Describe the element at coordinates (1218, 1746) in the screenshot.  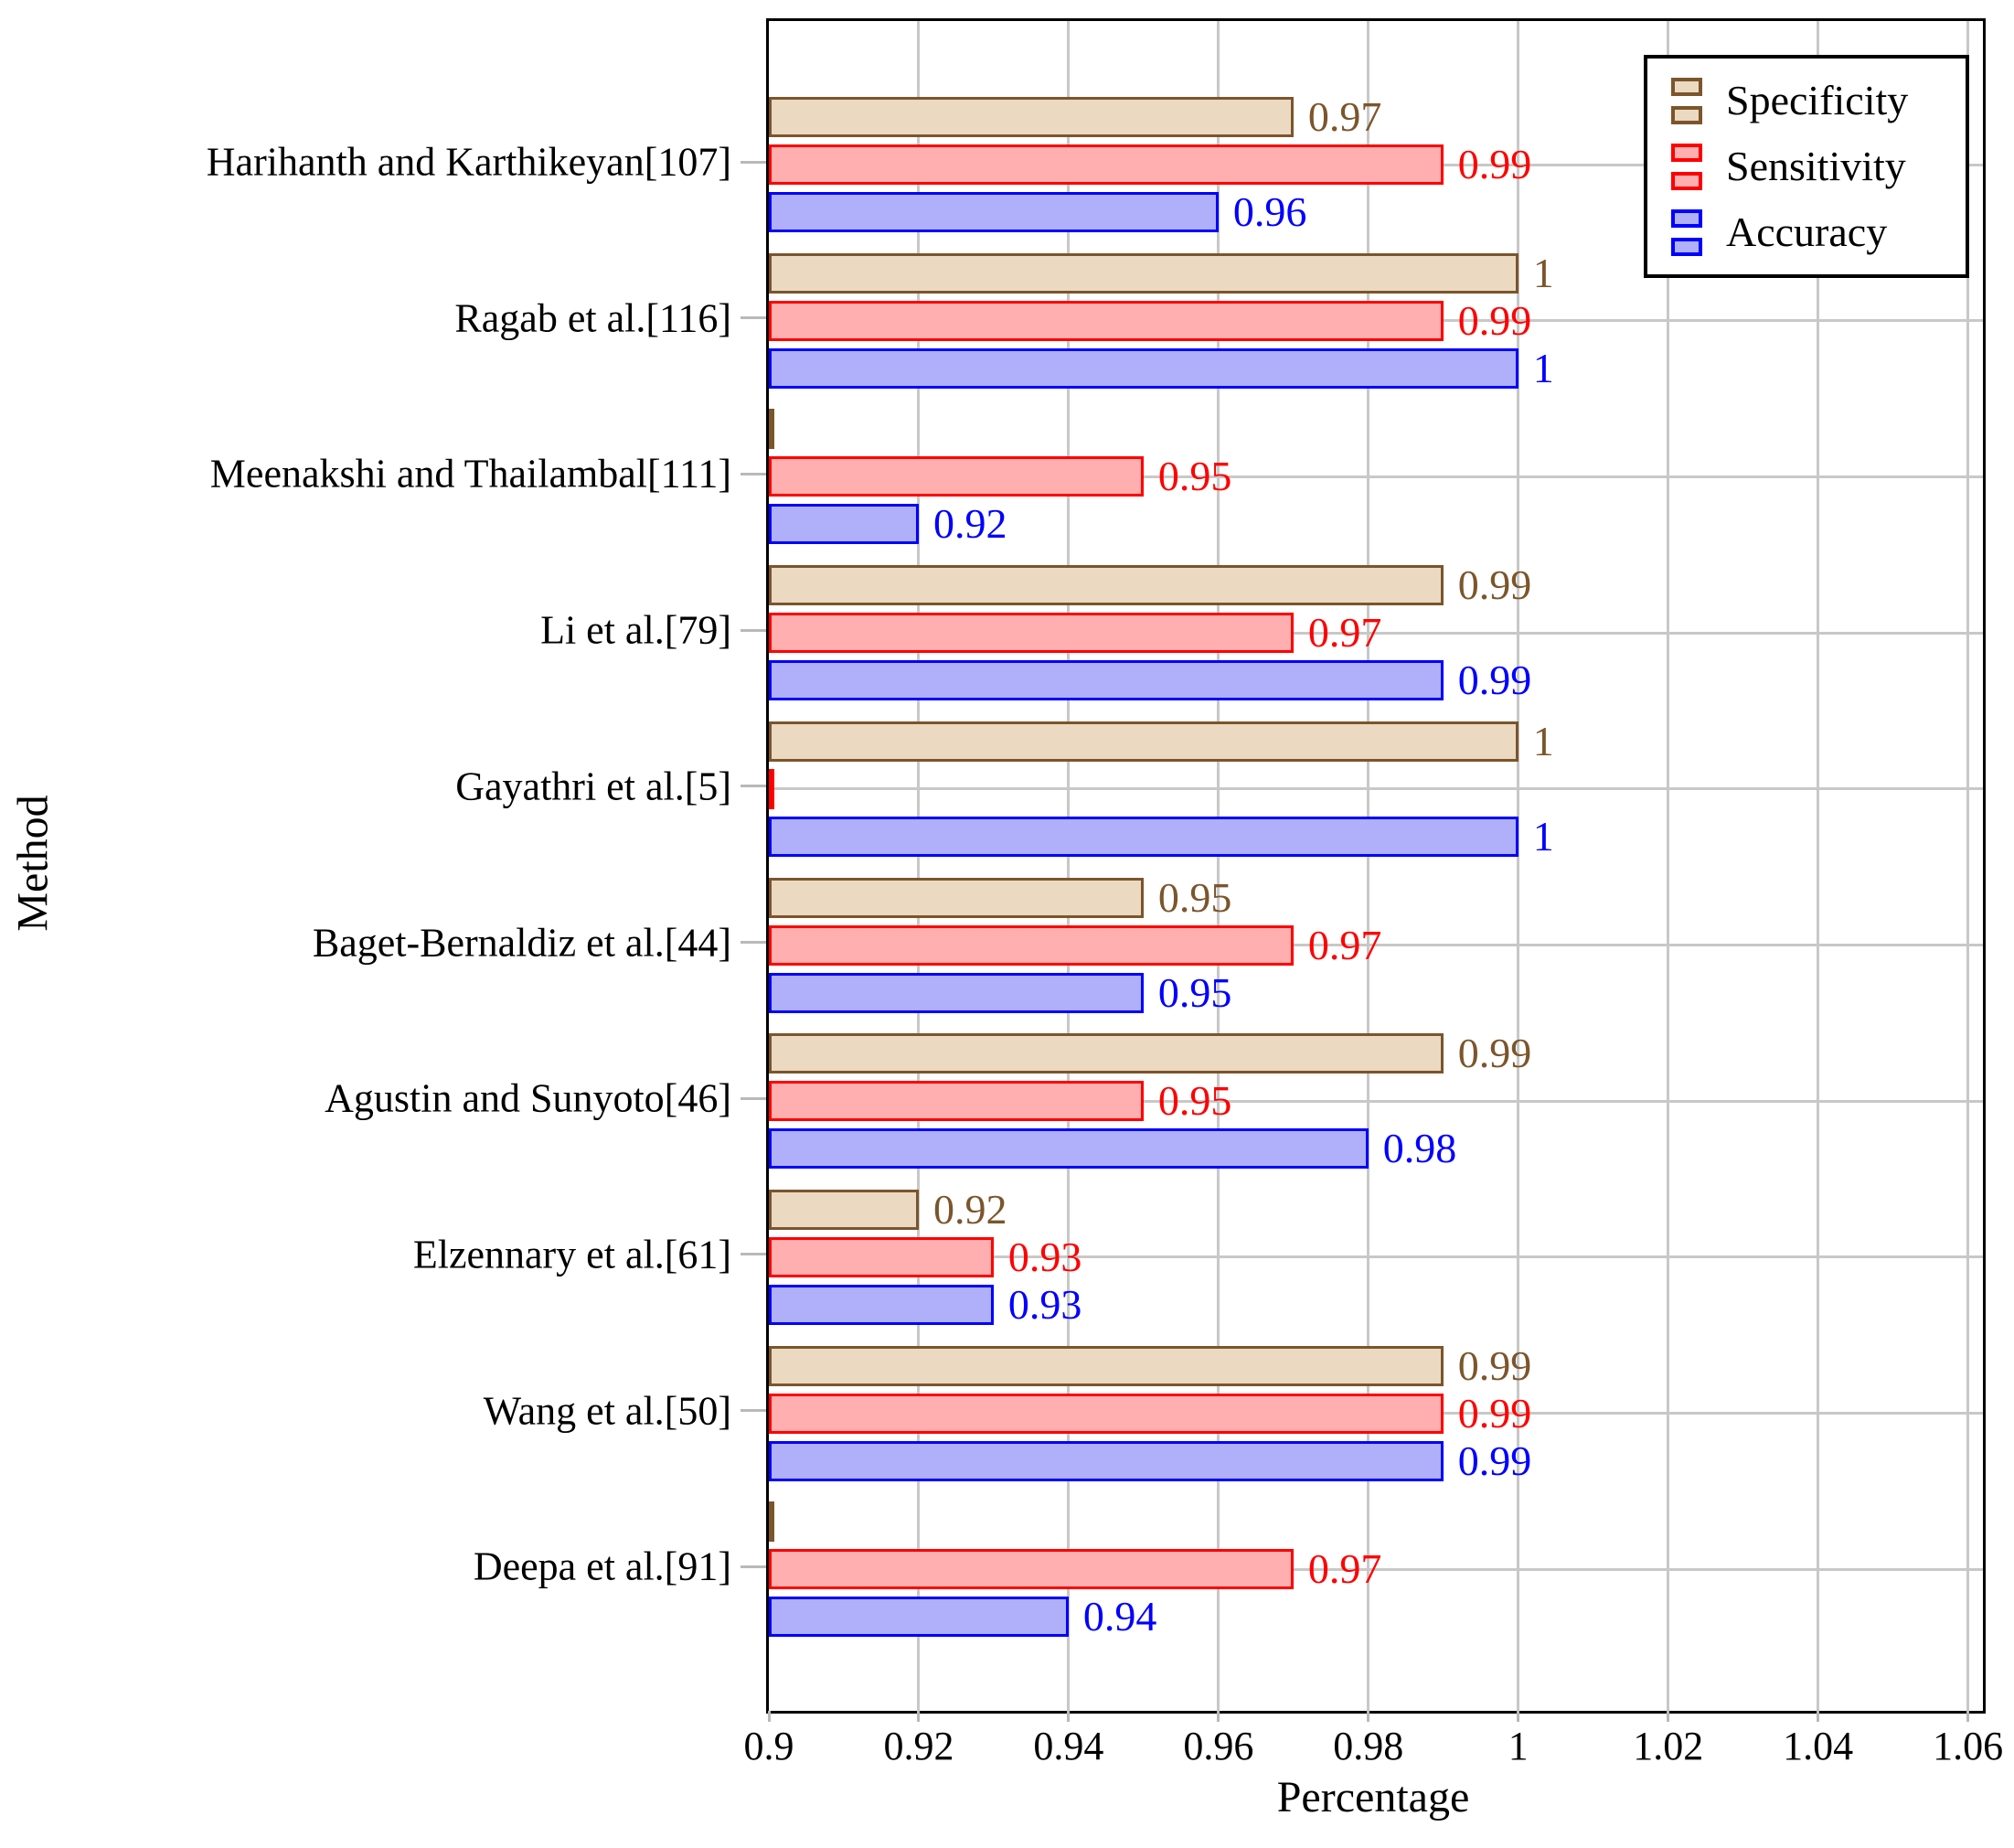
I see `x-tick-label: 0.96` at that location.